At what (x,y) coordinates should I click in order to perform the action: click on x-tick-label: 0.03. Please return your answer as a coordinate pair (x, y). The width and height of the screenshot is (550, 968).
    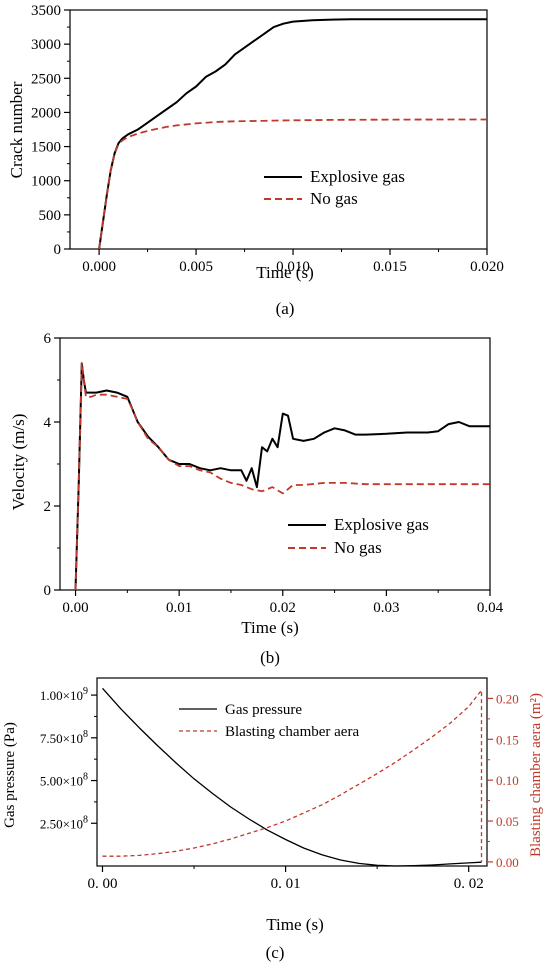
    Looking at the image, I should click on (386, 608).